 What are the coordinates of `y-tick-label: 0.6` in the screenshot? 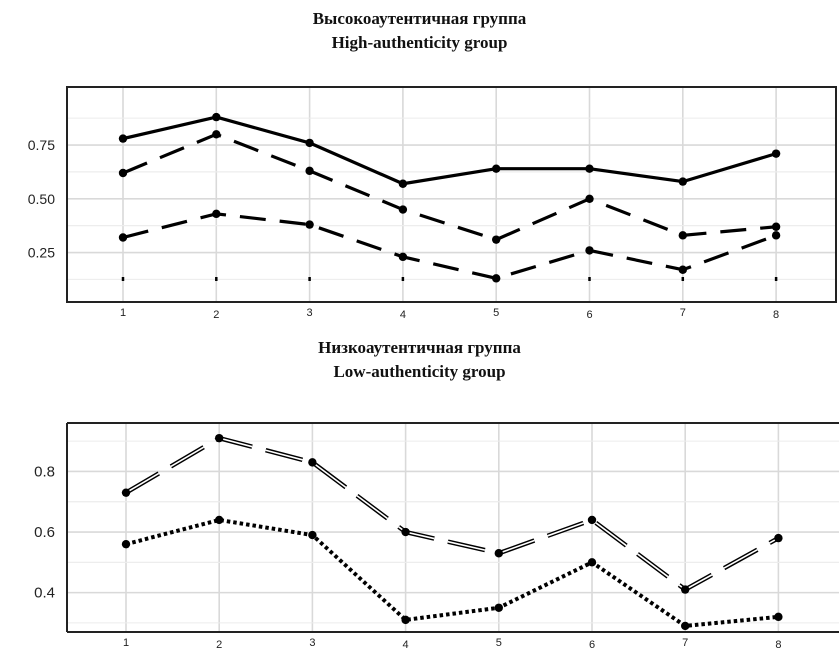 It's located at (44, 532).